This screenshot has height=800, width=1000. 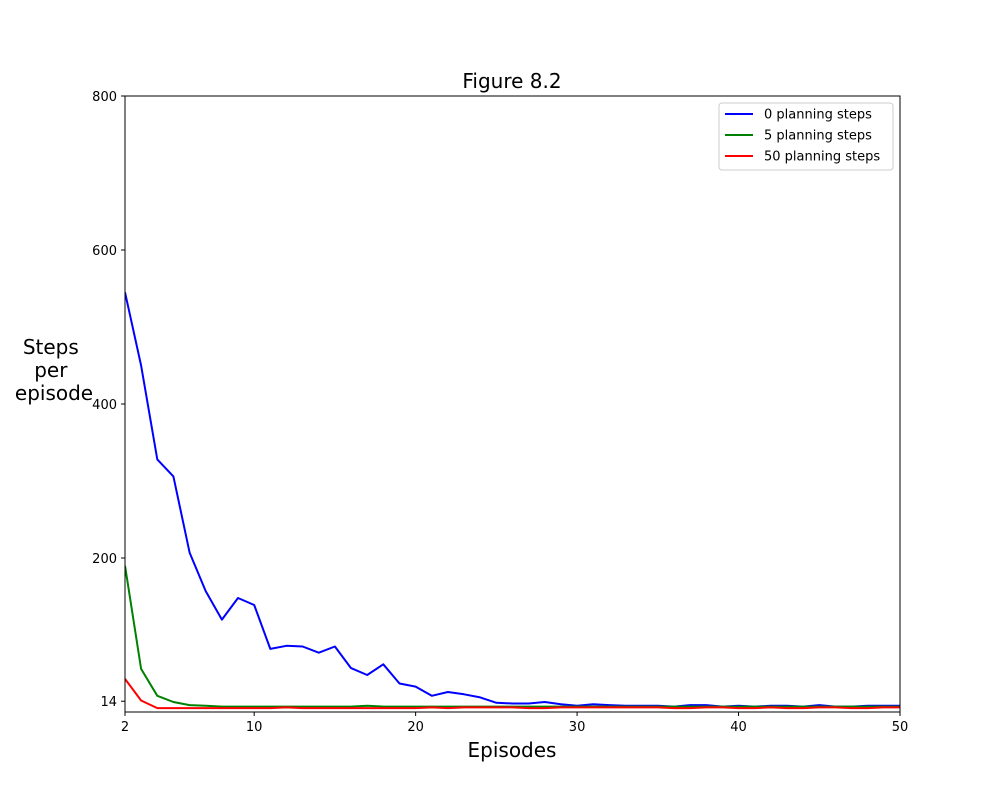 What do you see at coordinates (51, 347) in the screenshot?
I see `y-axis-label-line-1: Steps` at bounding box center [51, 347].